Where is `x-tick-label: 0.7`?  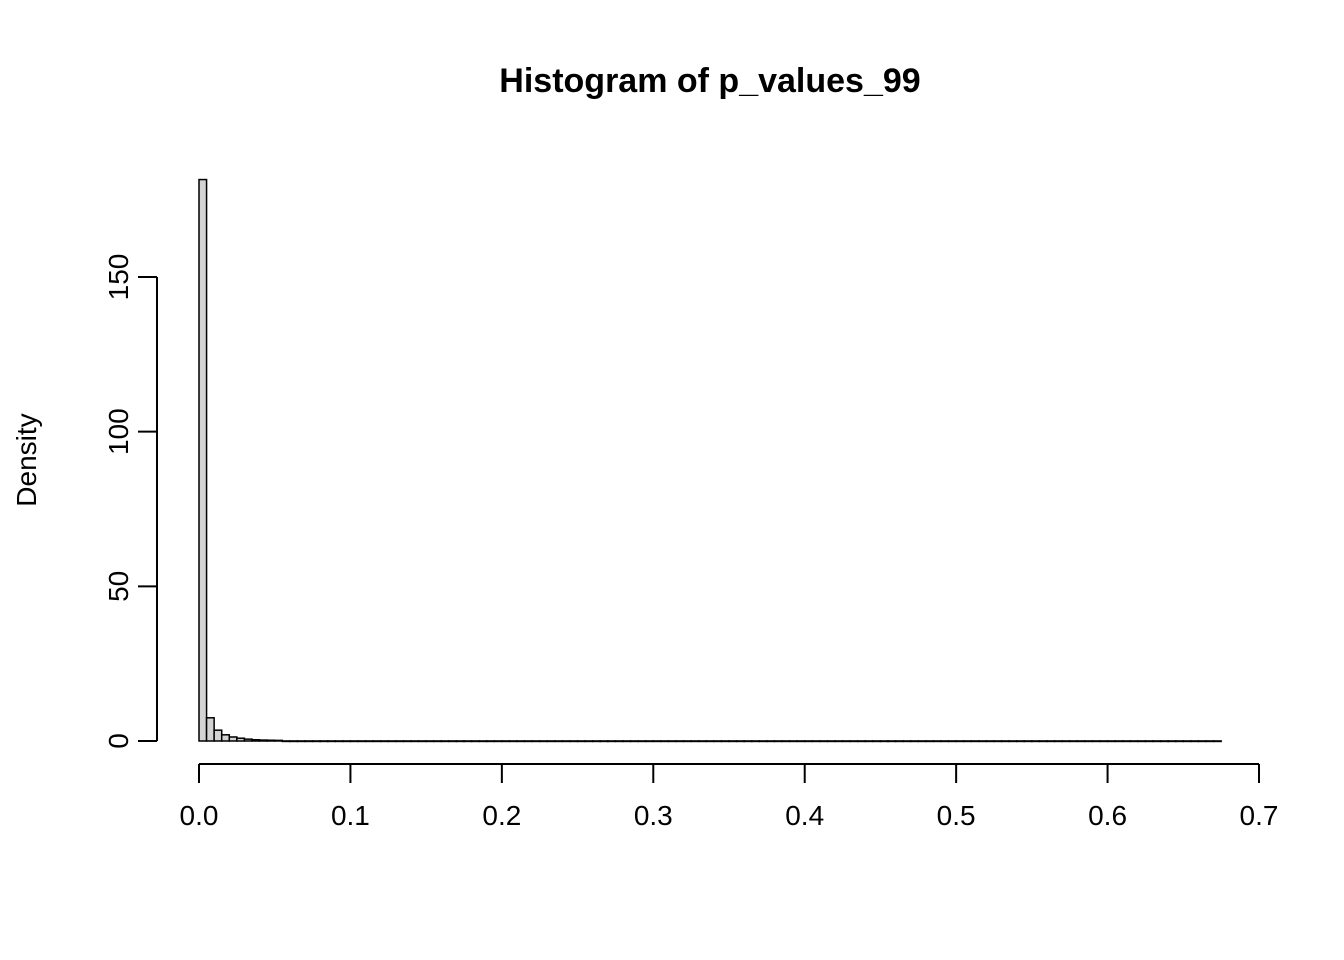
x-tick-label: 0.7 is located at coordinates (1259, 815).